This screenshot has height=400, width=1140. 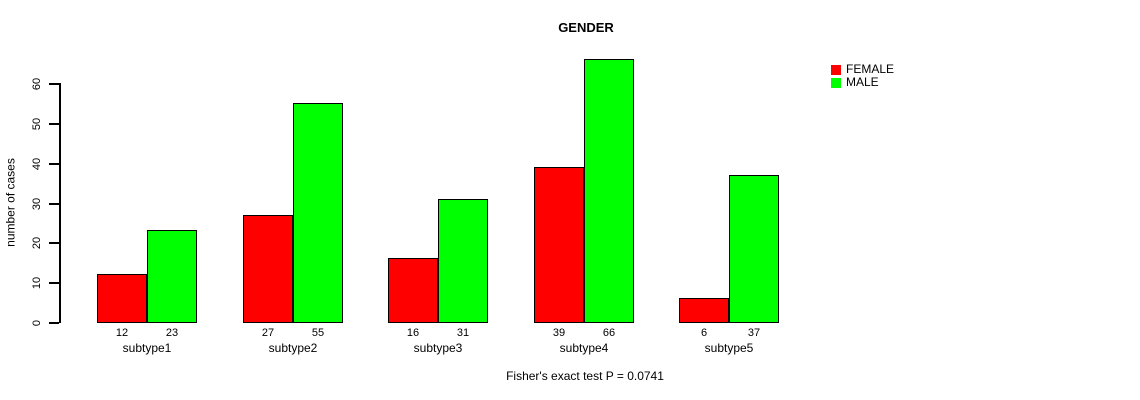 What do you see at coordinates (268, 333) in the screenshot?
I see `bar-value-label: 27` at bounding box center [268, 333].